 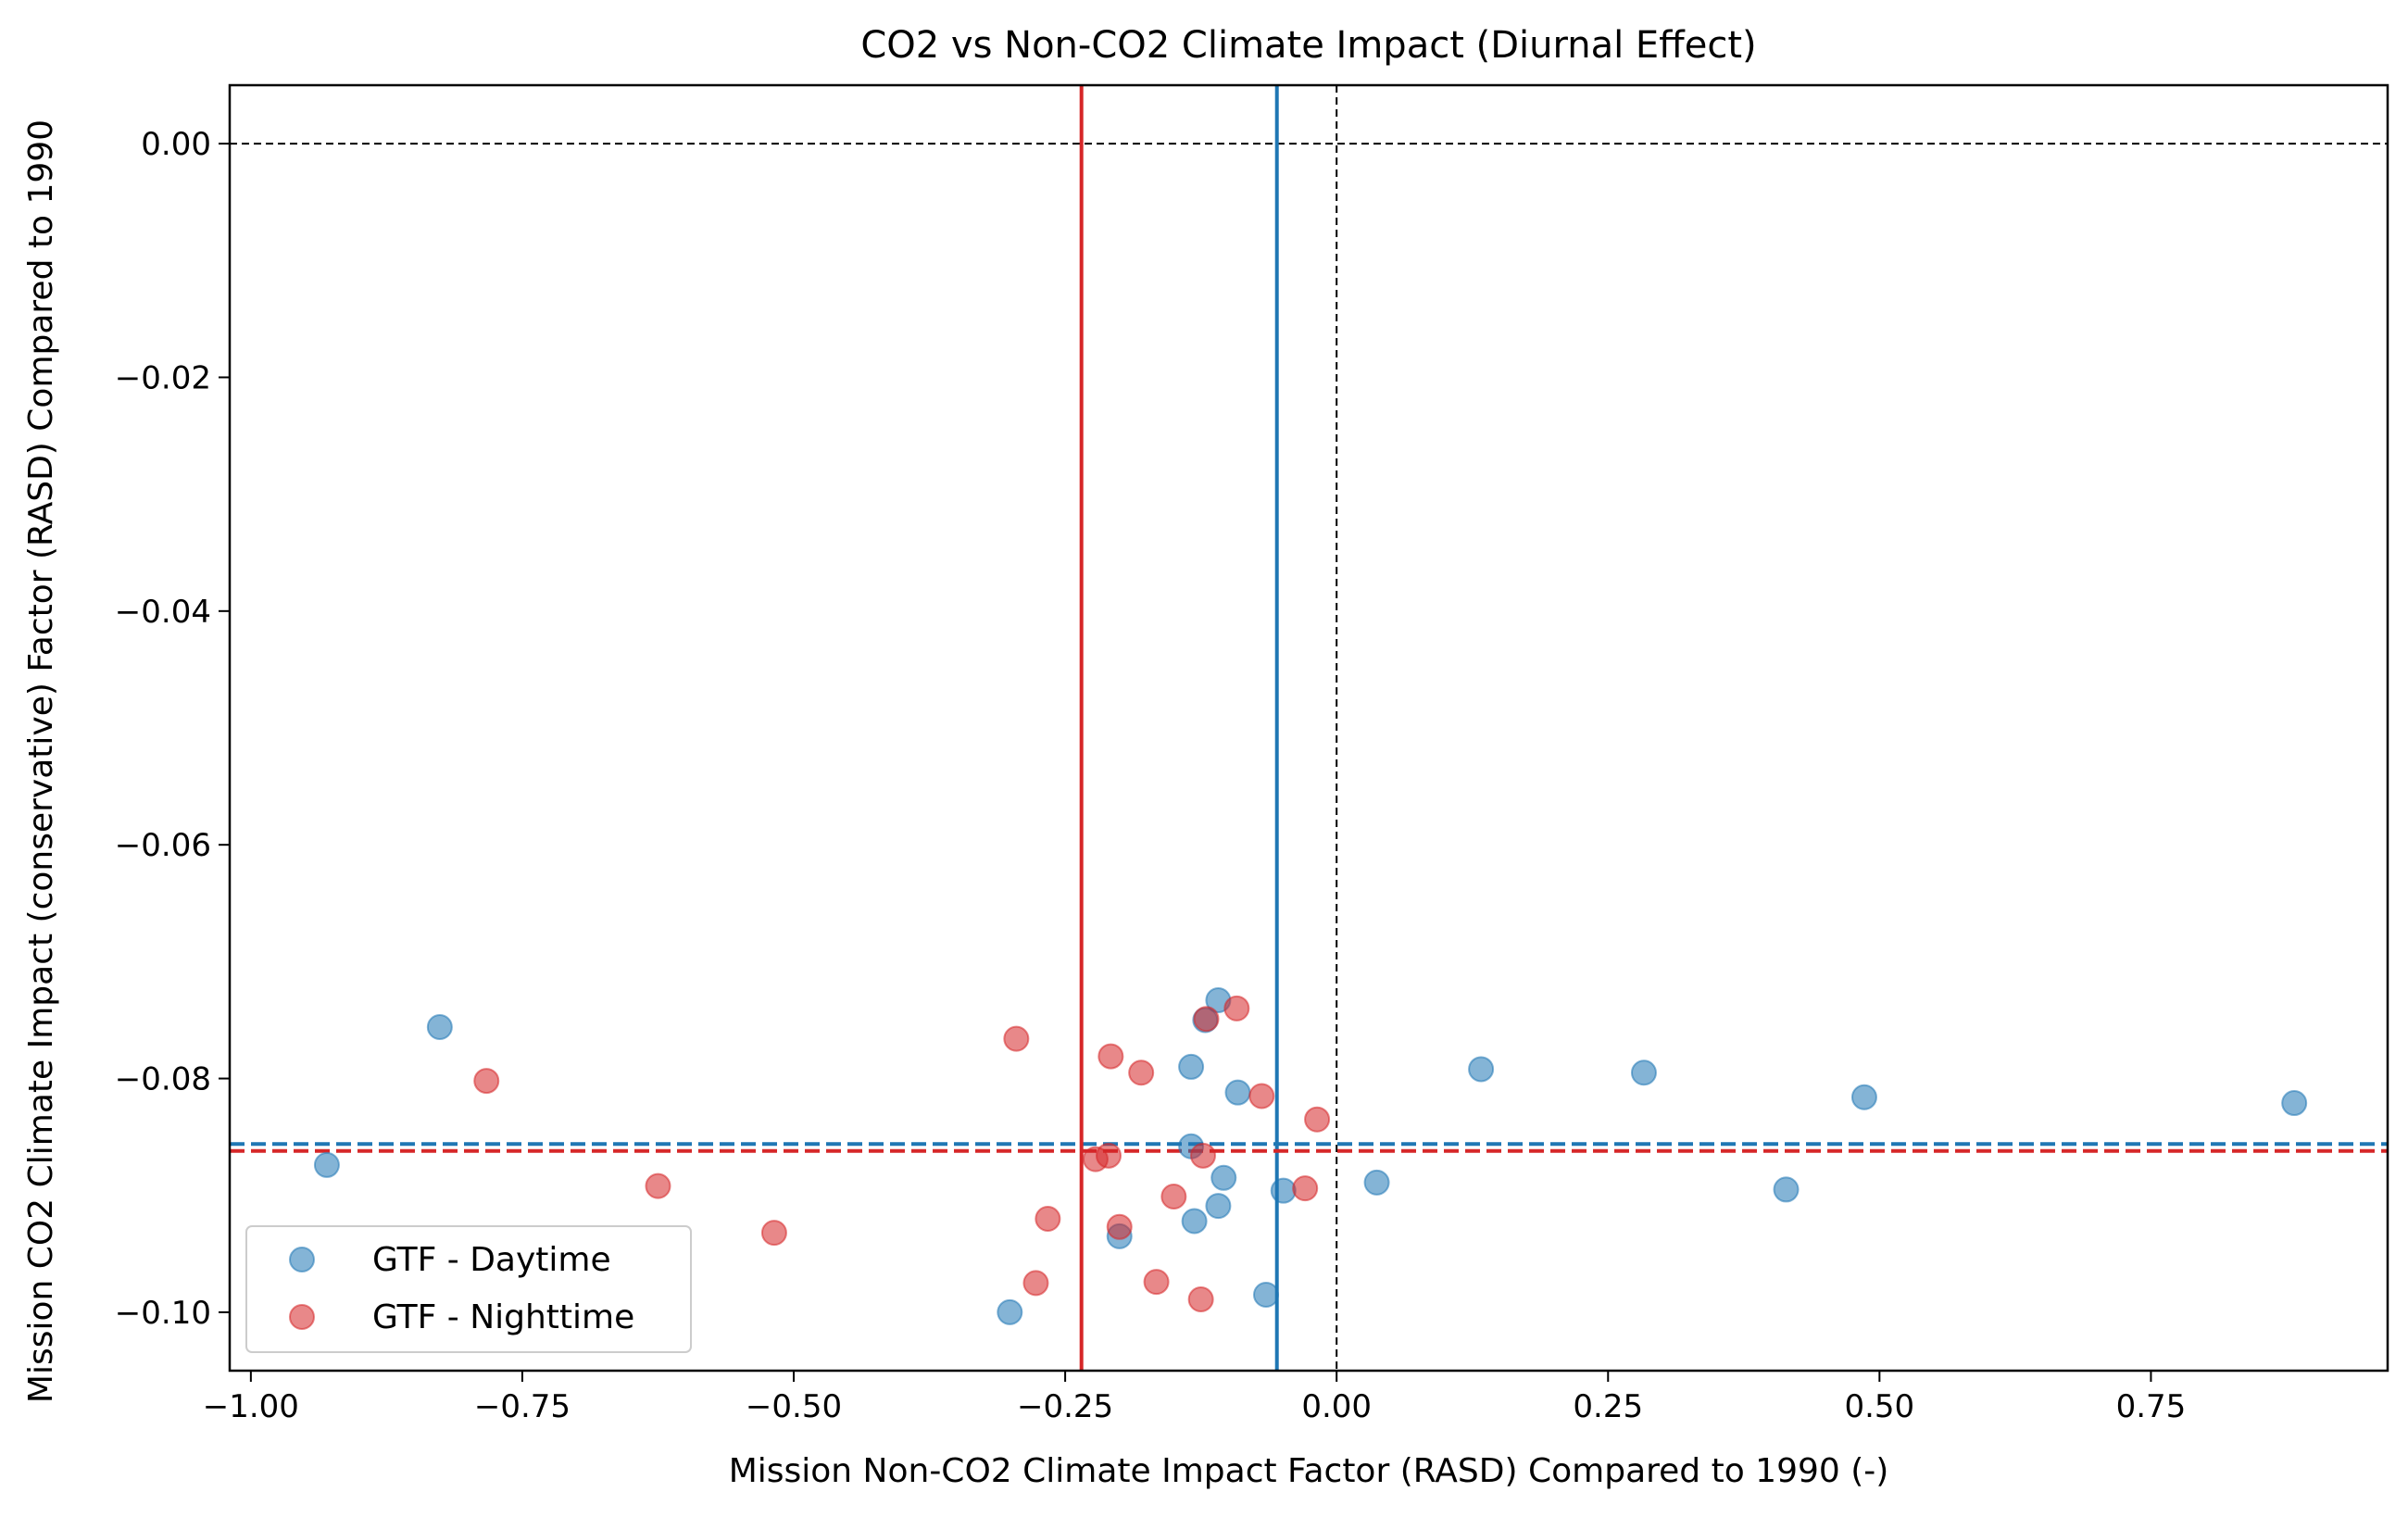 I want to click on x-tick-label: −1.00, so click(x=251, y=1406).